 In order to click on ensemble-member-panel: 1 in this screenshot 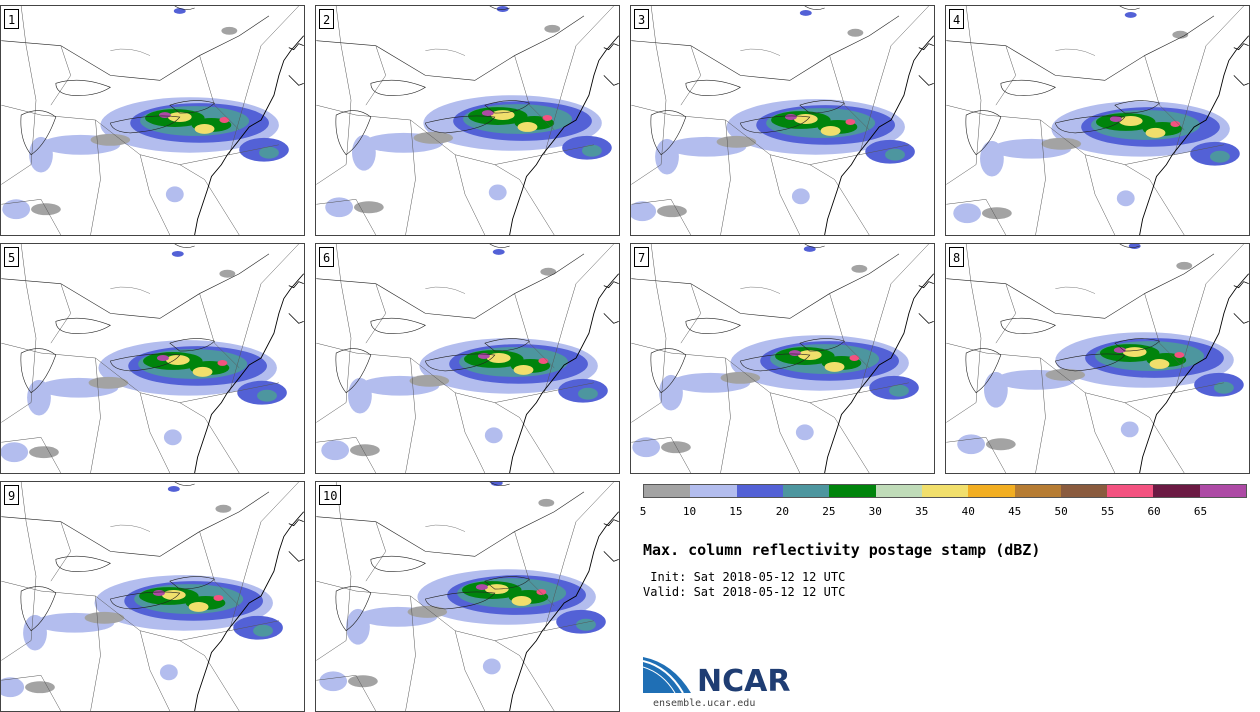, I will do `click(152, 120)`.